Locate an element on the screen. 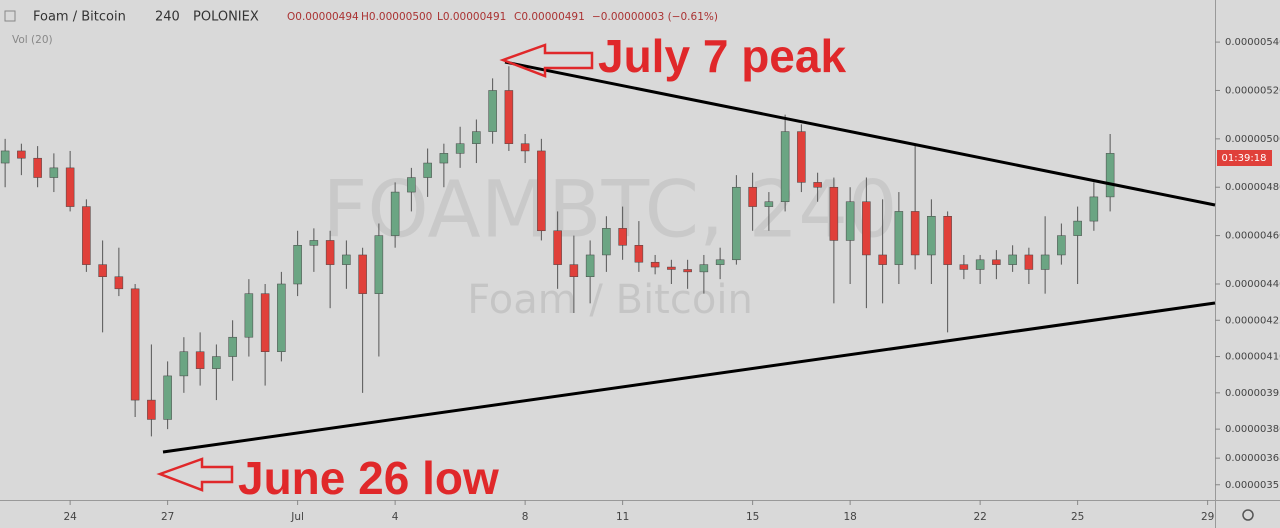 This screenshot has width=1280, height=528. y-tick-label: 0.00000440 is located at coordinates (1252, 284).